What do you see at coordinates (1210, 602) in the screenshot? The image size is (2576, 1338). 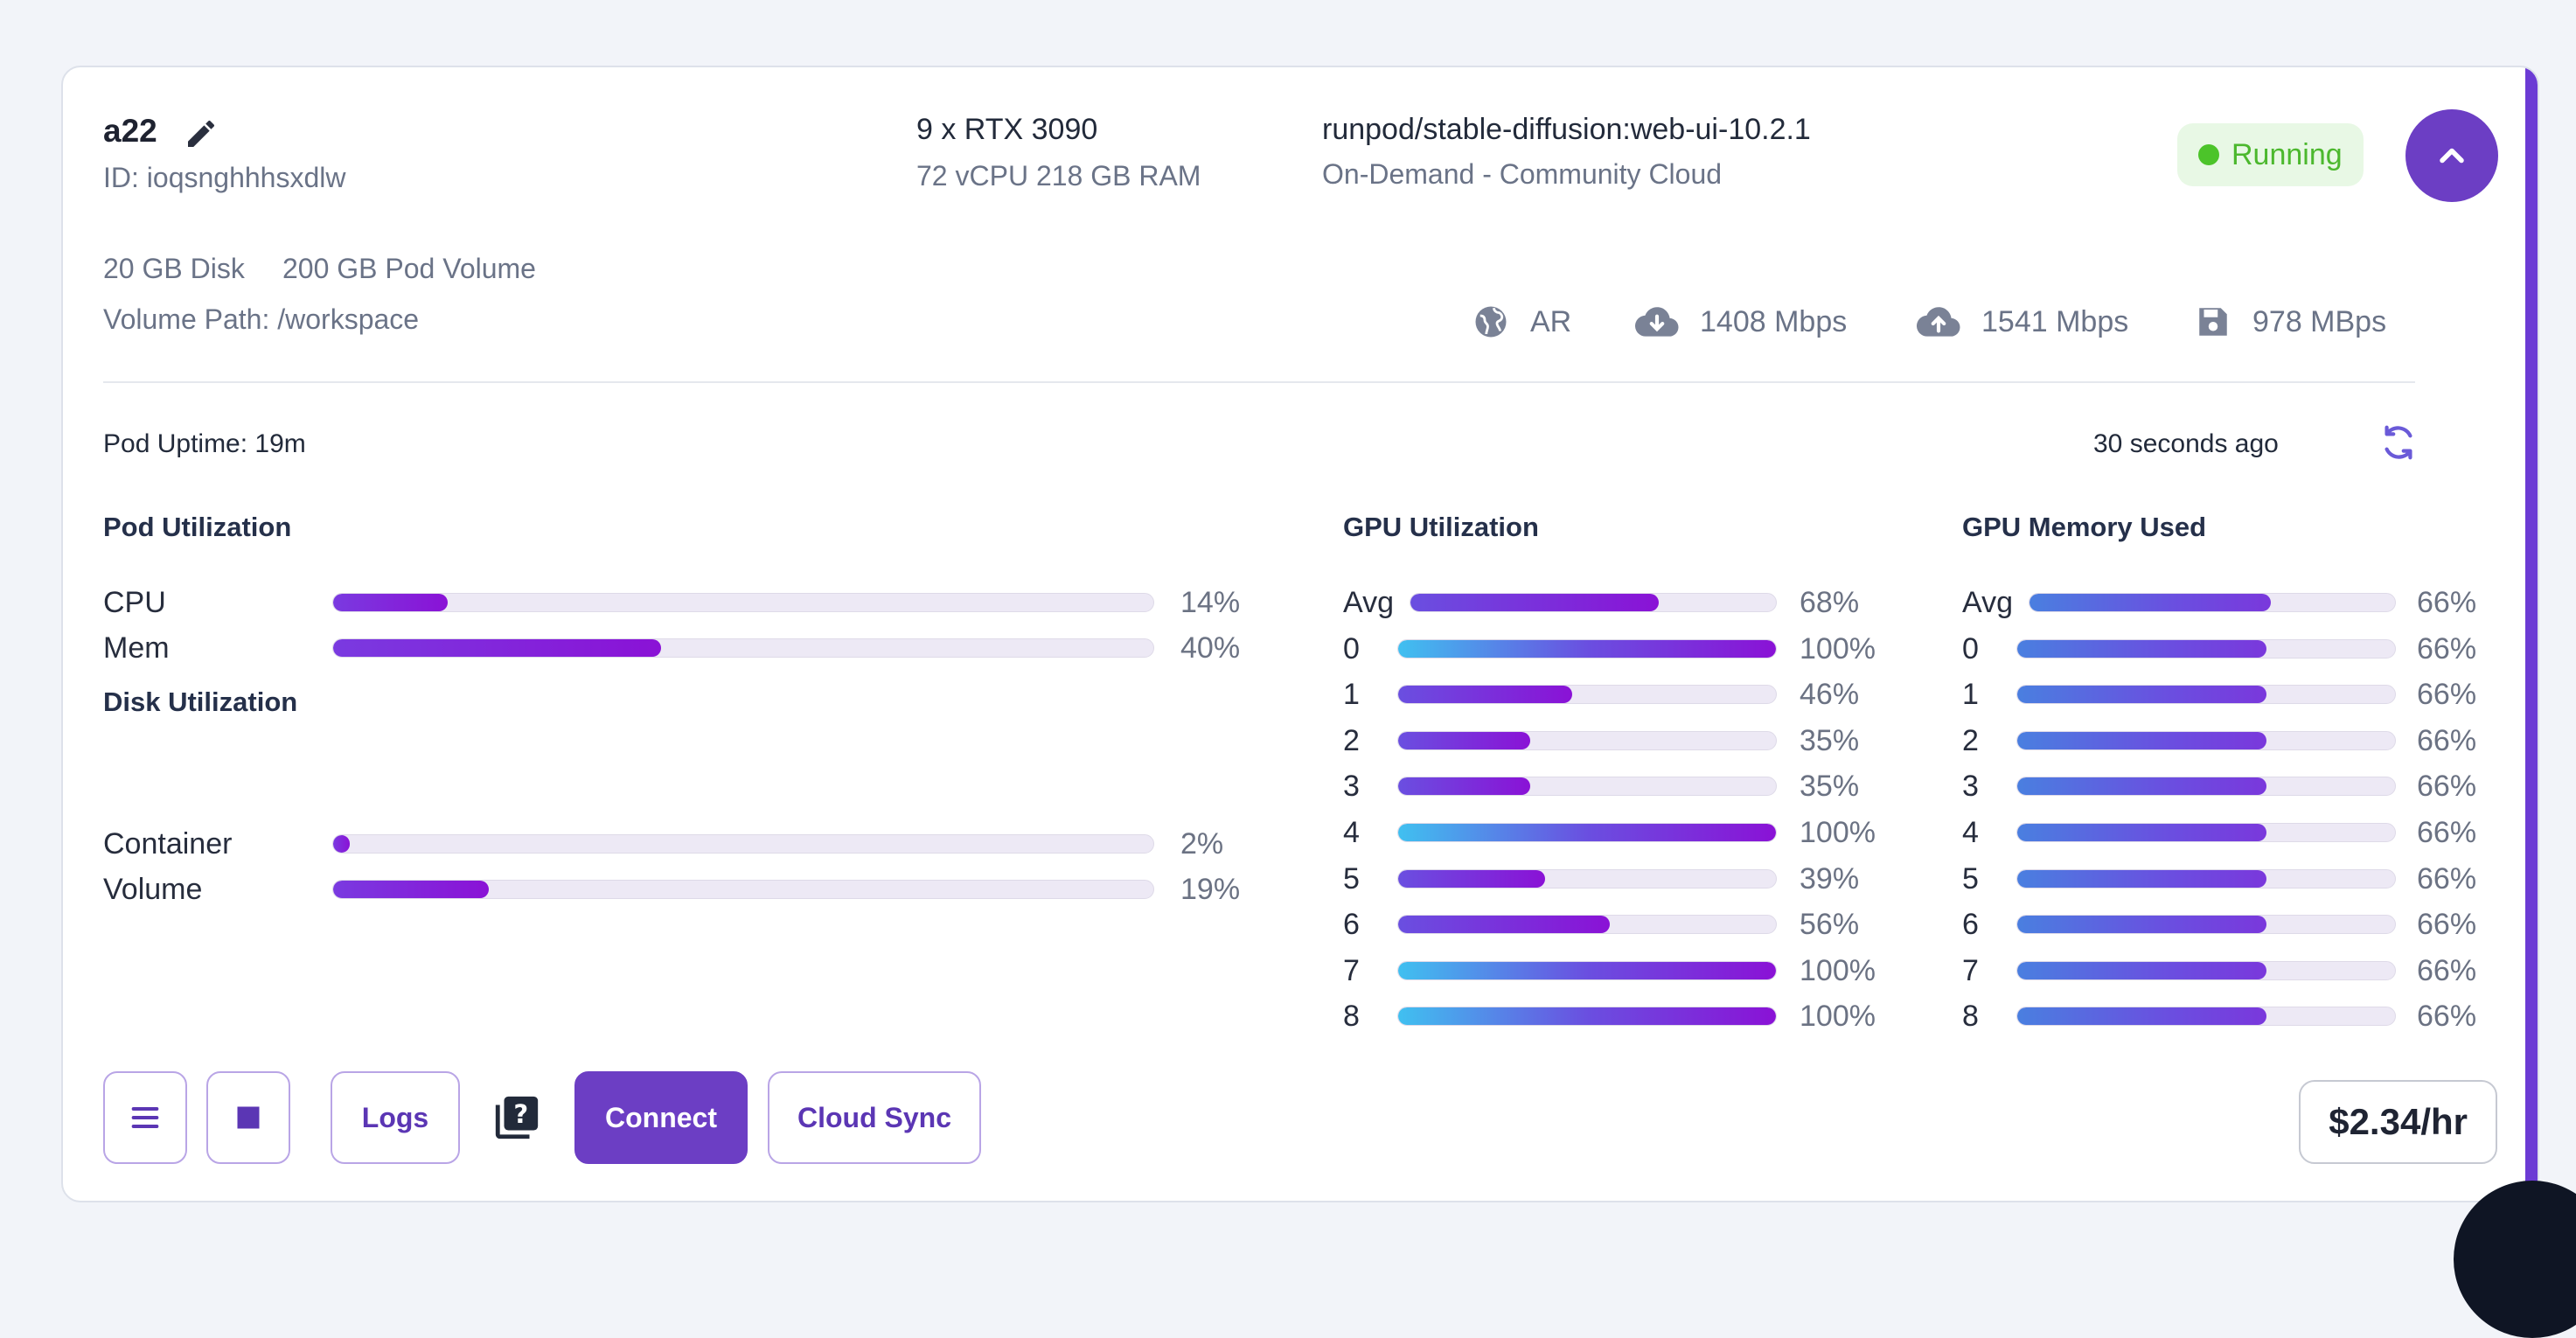 I see `pod-cpu-percent: 14%` at bounding box center [1210, 602].